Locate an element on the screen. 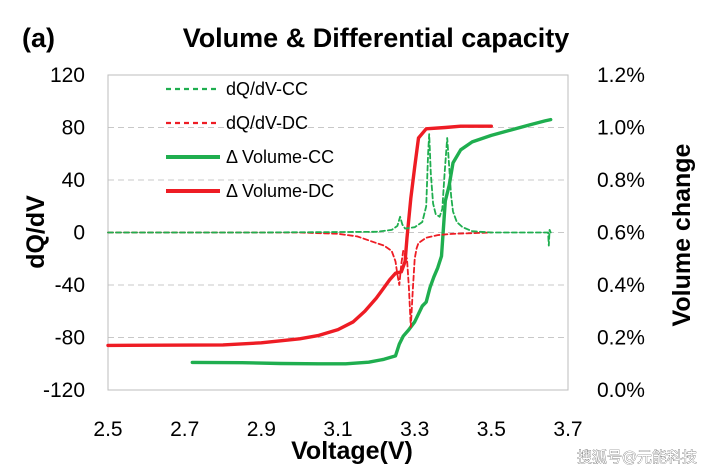 This screenshot has height=473, width=710. x-tick-label: 3.5 is located at coordinates (491, 429).